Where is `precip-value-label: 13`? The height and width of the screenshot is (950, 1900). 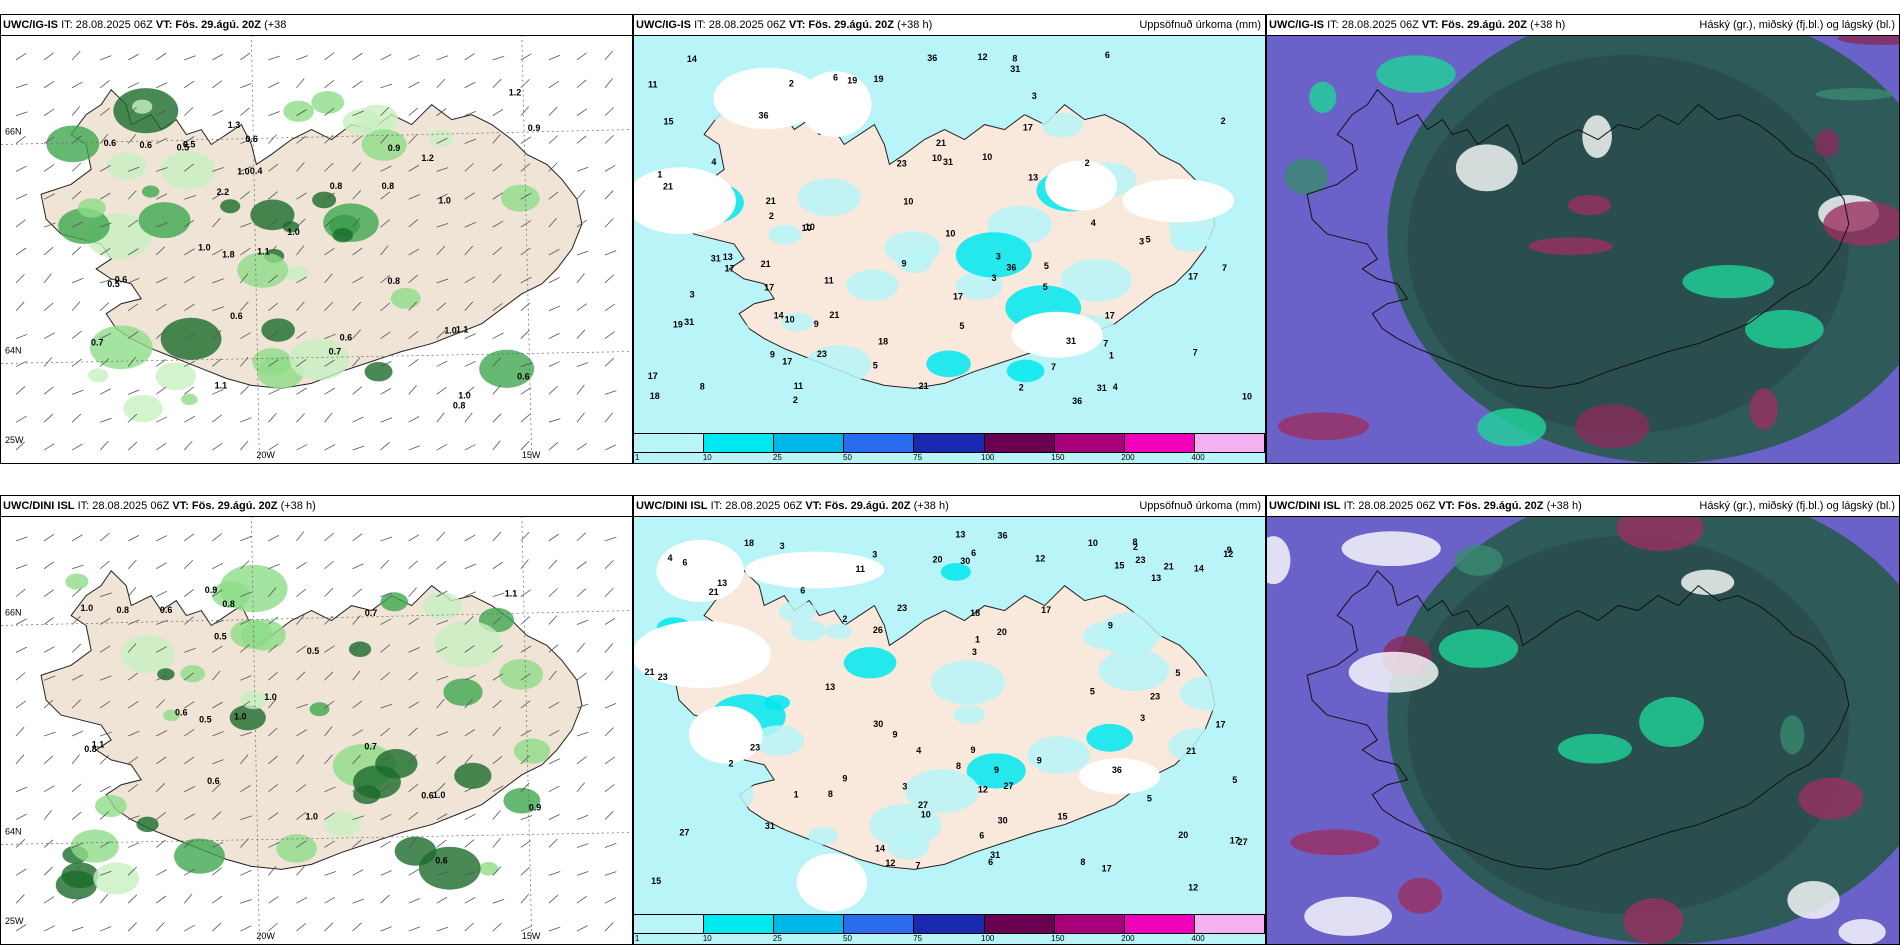 precip-value-label: 13 is located at coordinates (960, 535).